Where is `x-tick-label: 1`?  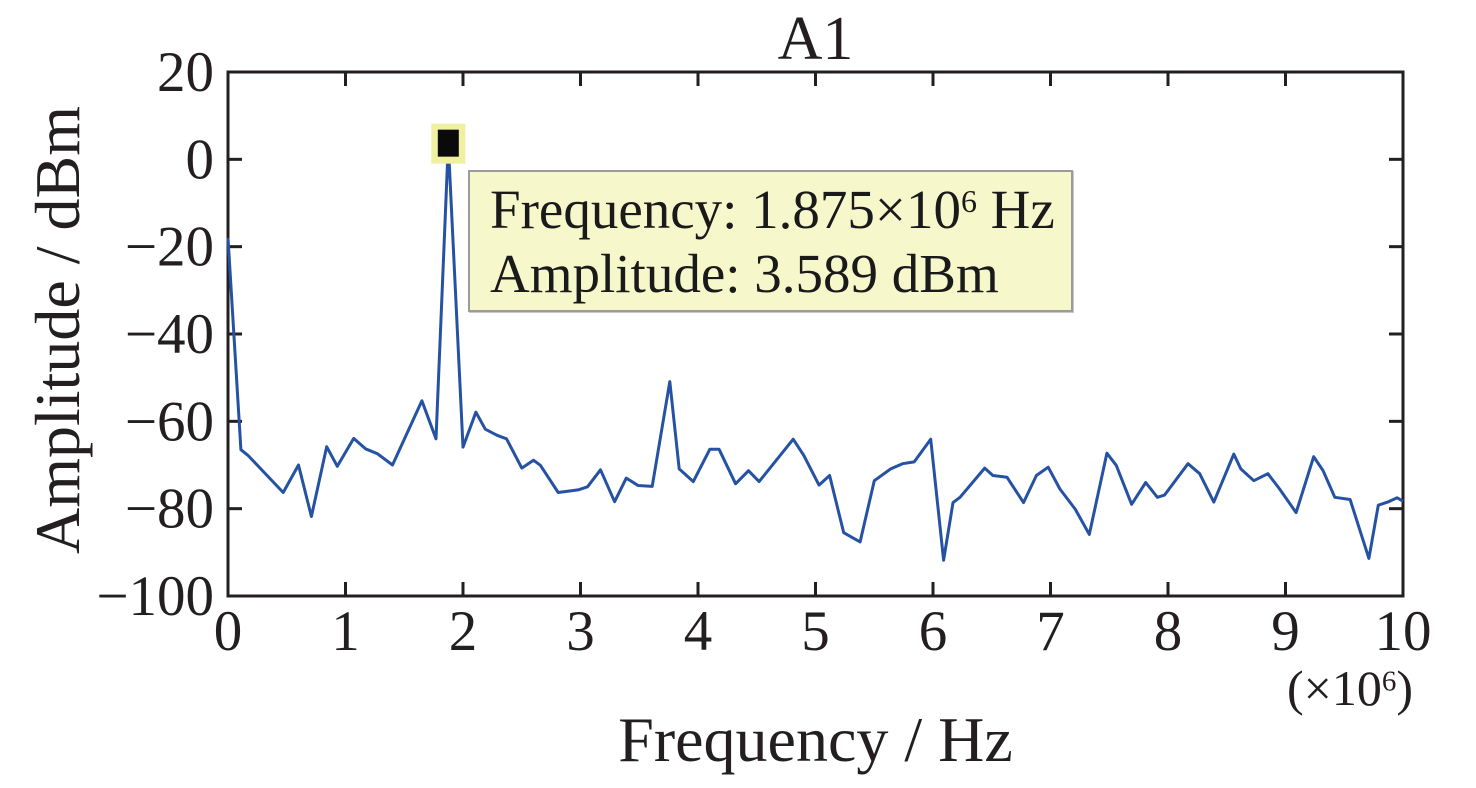
x-tick-label: 1 is located at coordinates (345, 631).